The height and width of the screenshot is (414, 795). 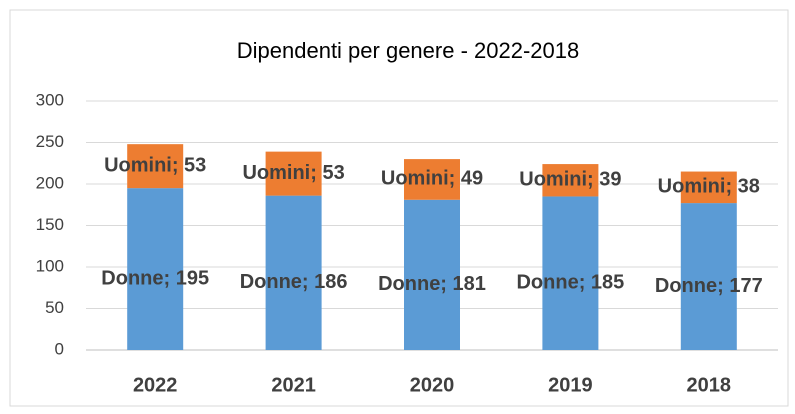 I want to click on chart-title: Dipendenti per genere - 2022-2018, so click(x=408, y=50).